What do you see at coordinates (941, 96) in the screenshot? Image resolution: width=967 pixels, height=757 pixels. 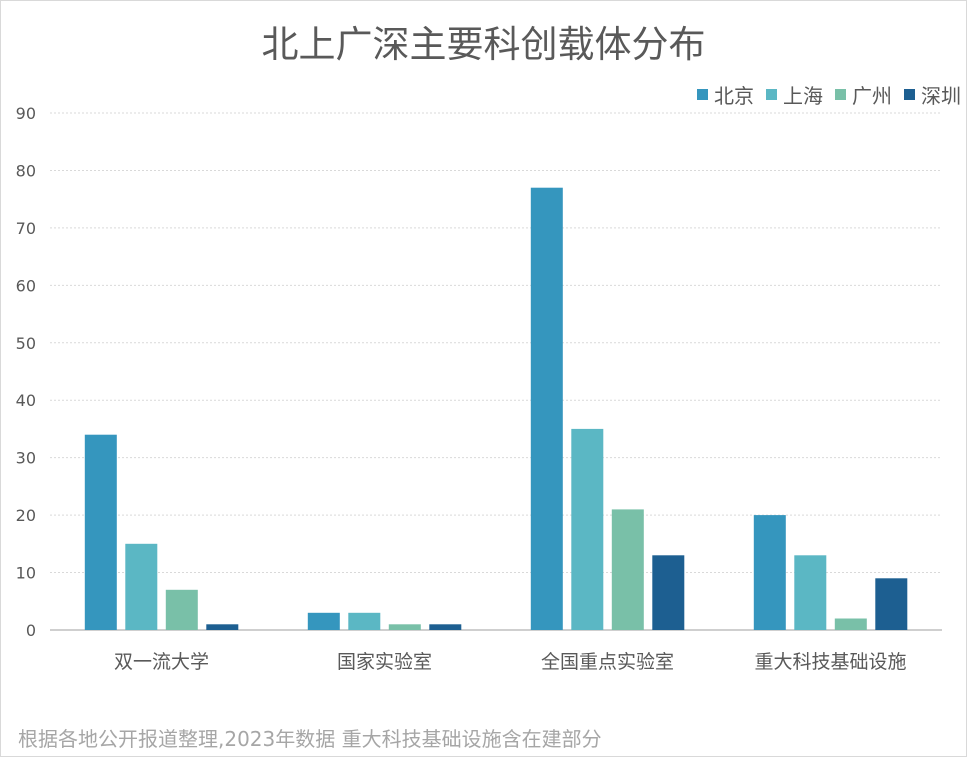 I see `legend-label: 深圳` at bounding box center [941, 96].